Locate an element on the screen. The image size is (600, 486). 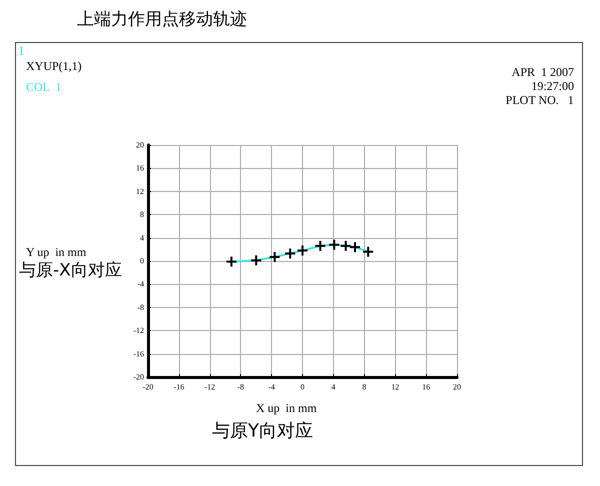
y-tick-label: 0 is located at coordinates (142, 261).